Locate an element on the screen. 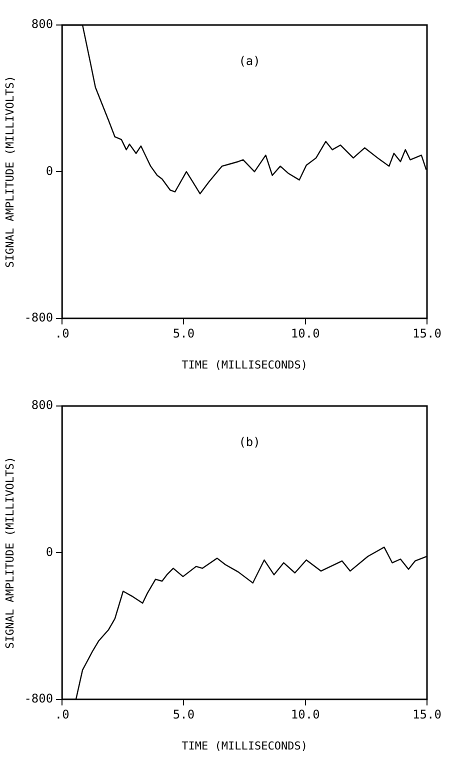 The height and width of the screenshot is (762, 451). annotation: (b) is located at coordinates (249, 442).